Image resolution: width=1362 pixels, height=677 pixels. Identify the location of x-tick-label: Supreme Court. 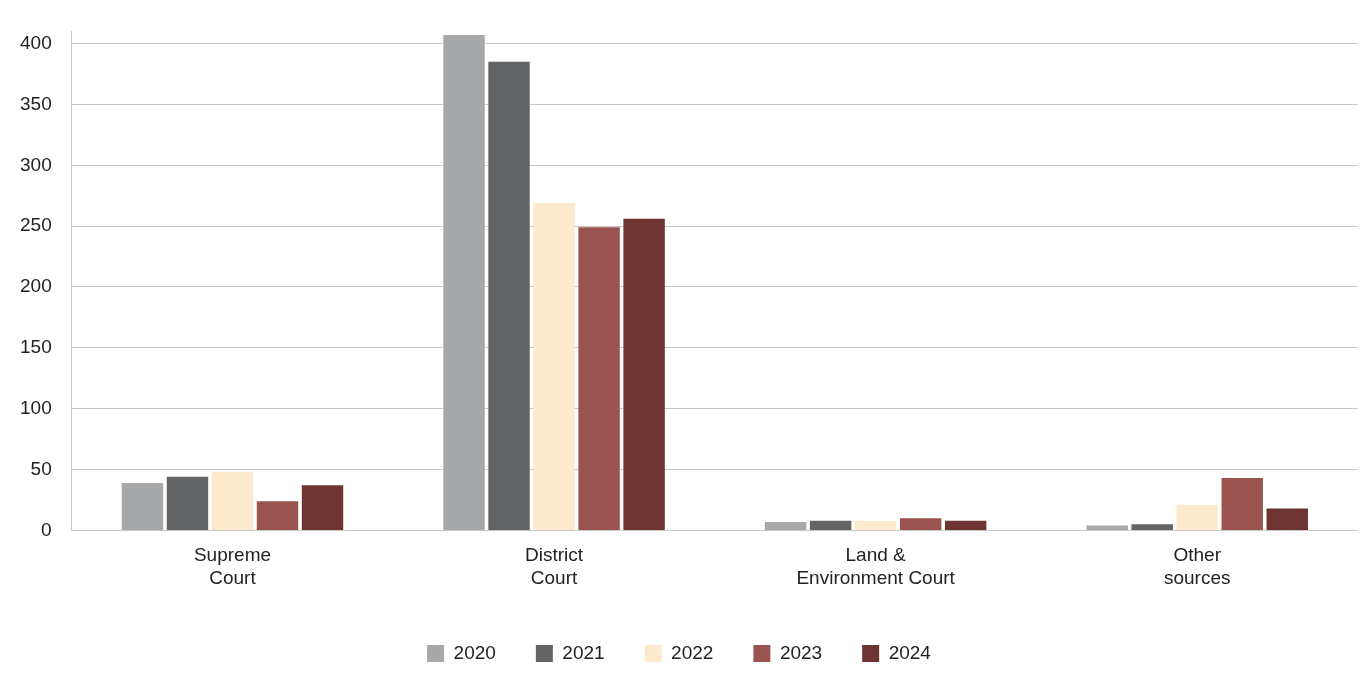
(232, 566).